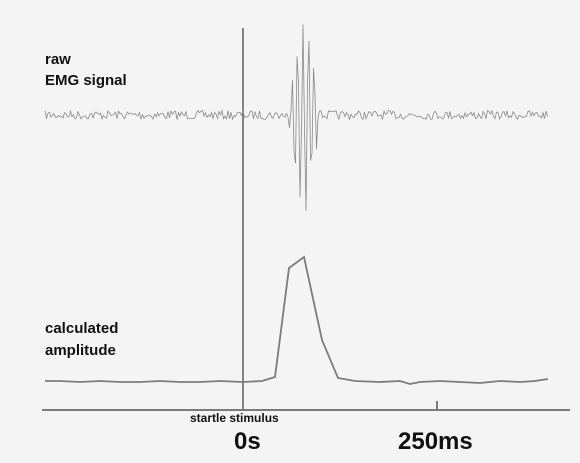 This screenshot has width=580, height=463. What do you see at coordinates (247, 441) in the screenshot?
I see `time-zero-label: 0s` at bounding box center [247, 441].